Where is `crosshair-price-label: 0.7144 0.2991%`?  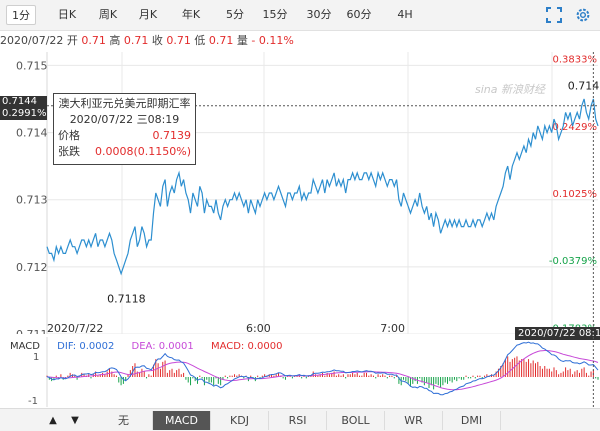
crosshair-price-label: 0.7144 0.2991% is located at coordinates (23, 108).